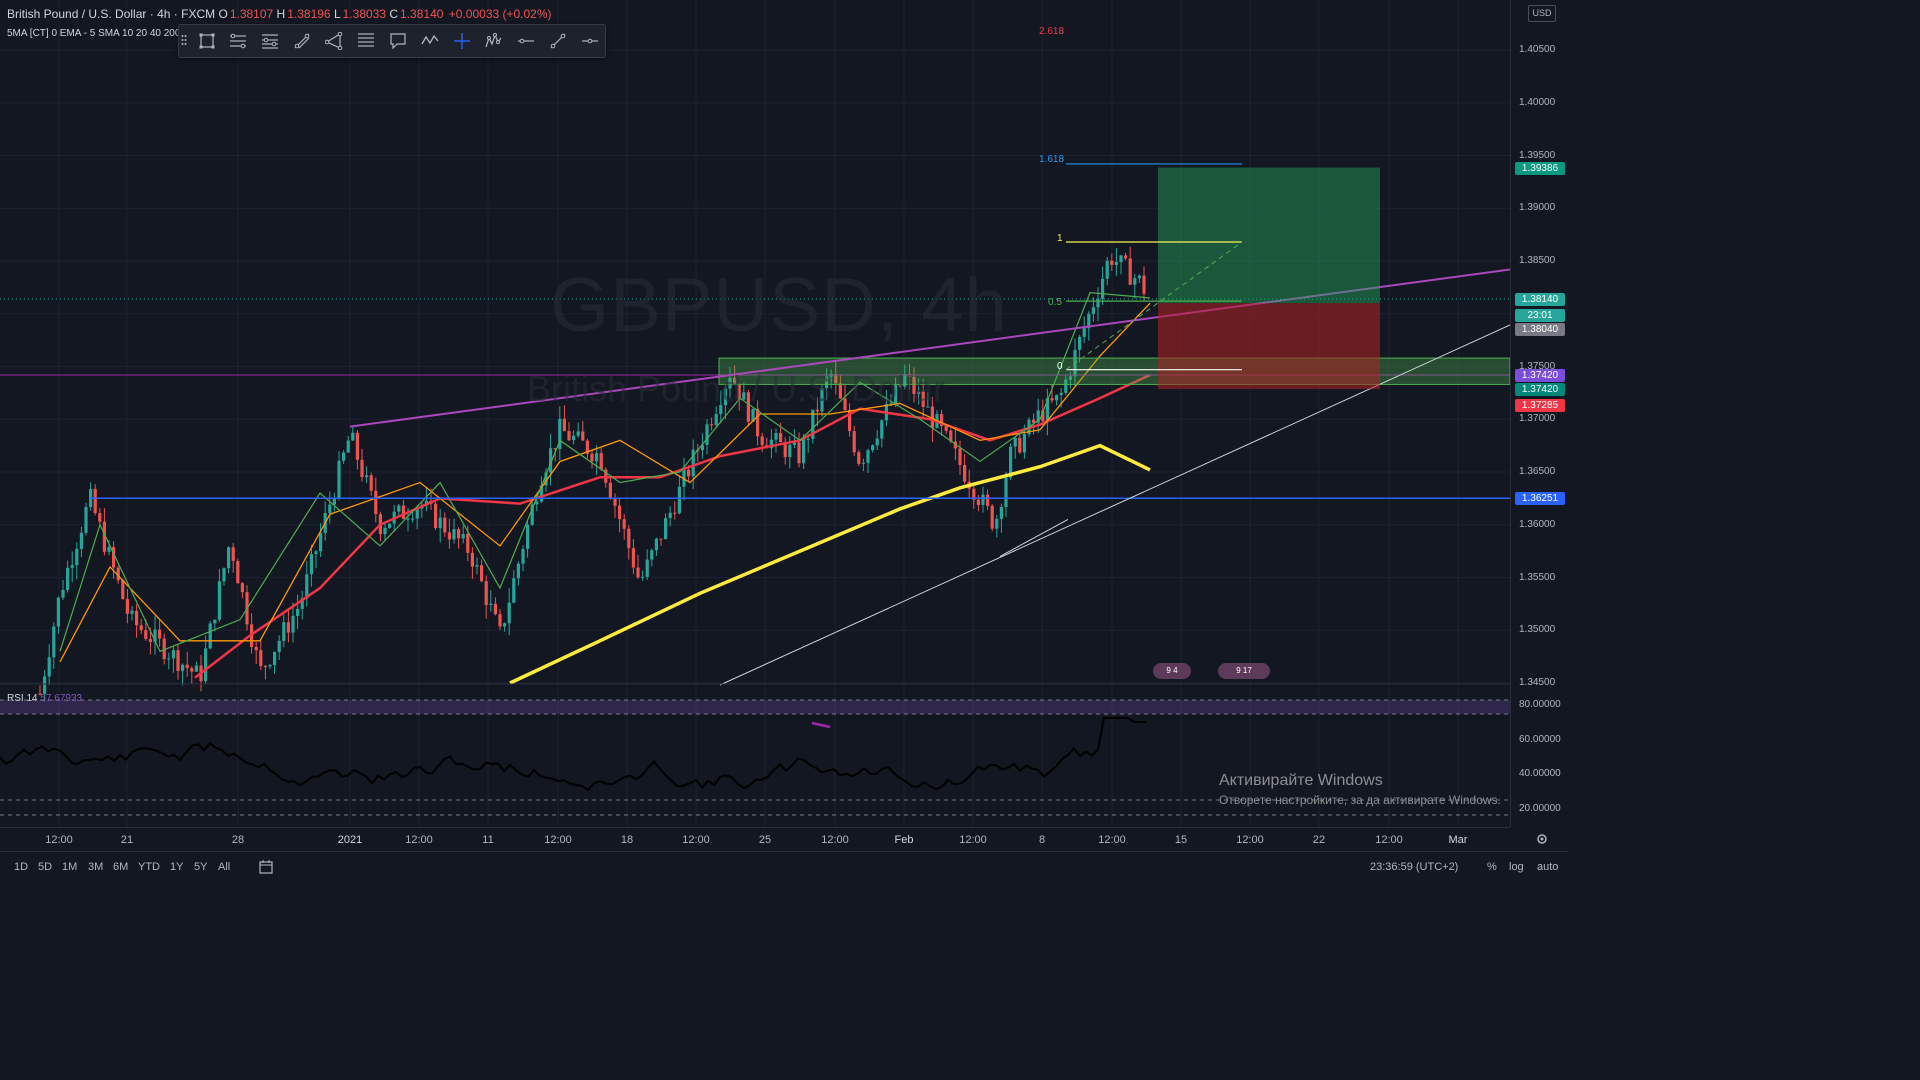 This screenshot has height=1080, width=1920. Describe the element at coordinates (270, 41) in the screenshot. I see `regression-channel-icon` at that location.